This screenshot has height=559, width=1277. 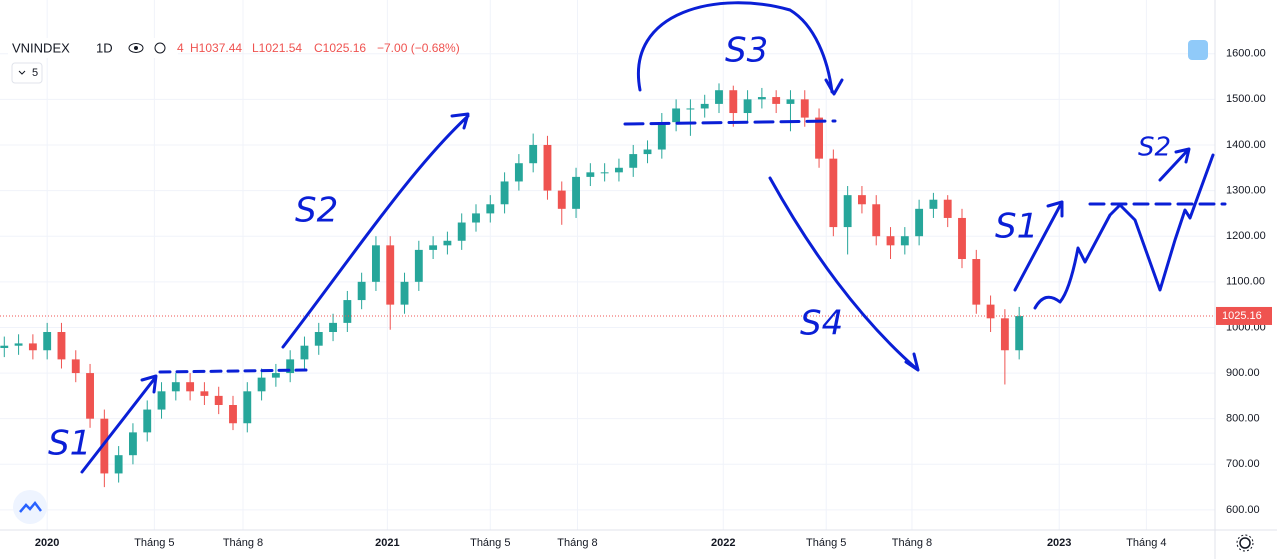 What do you see at coordinates (1243, 373) in the screenshot?
I see `y-tick-label: 900.00` at bounding box center [1243, 373].